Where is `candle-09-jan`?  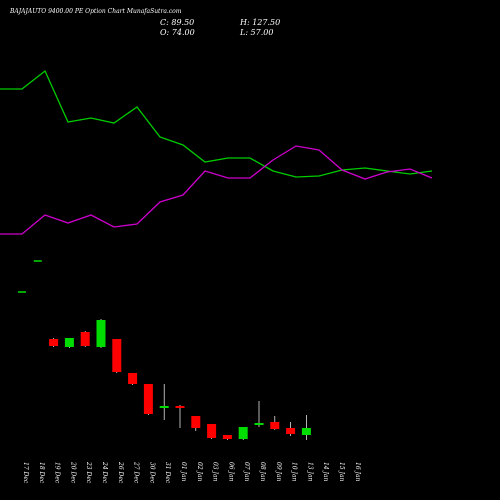
candle-09-jan is located at coordinates (275, 423).